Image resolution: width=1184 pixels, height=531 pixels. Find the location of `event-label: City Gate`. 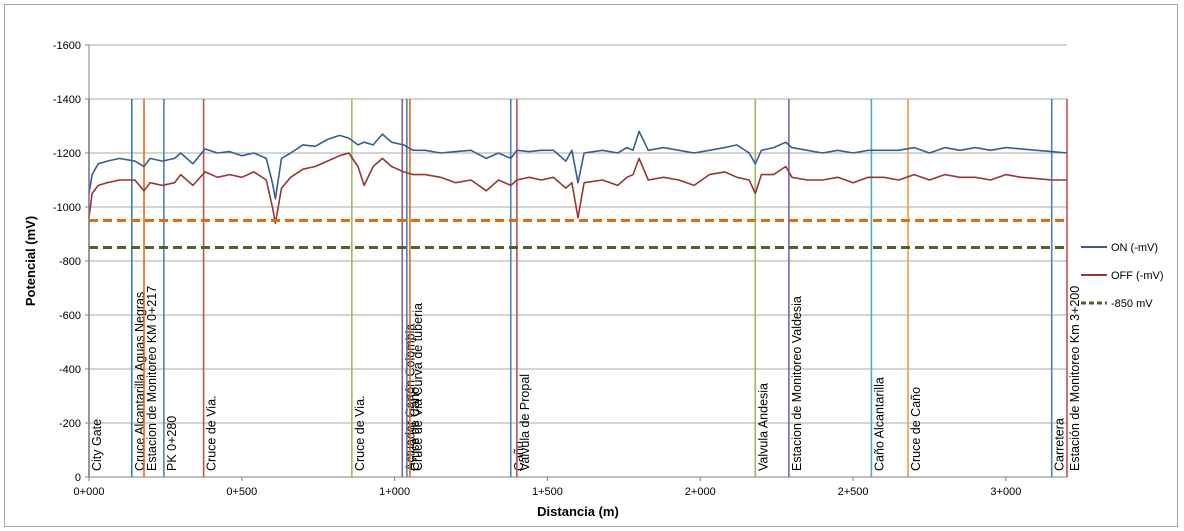

event-label: City Gate is located at coordinates (97, 445).